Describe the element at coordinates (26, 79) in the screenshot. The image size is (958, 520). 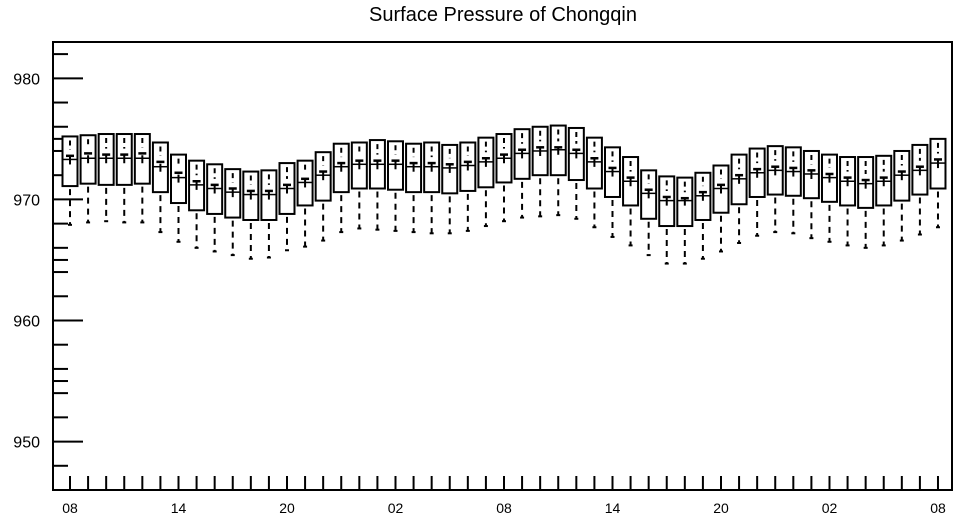
I see `y-tick-label: 980` at that location.